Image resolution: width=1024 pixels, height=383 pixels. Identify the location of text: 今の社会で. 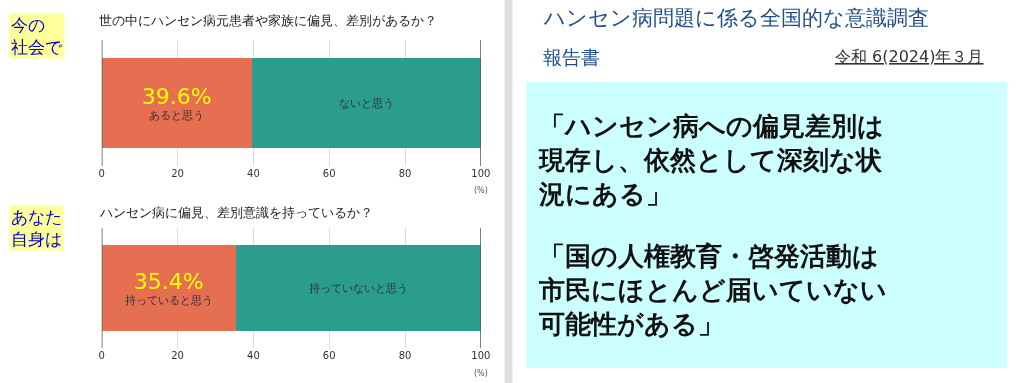
(37, 36).